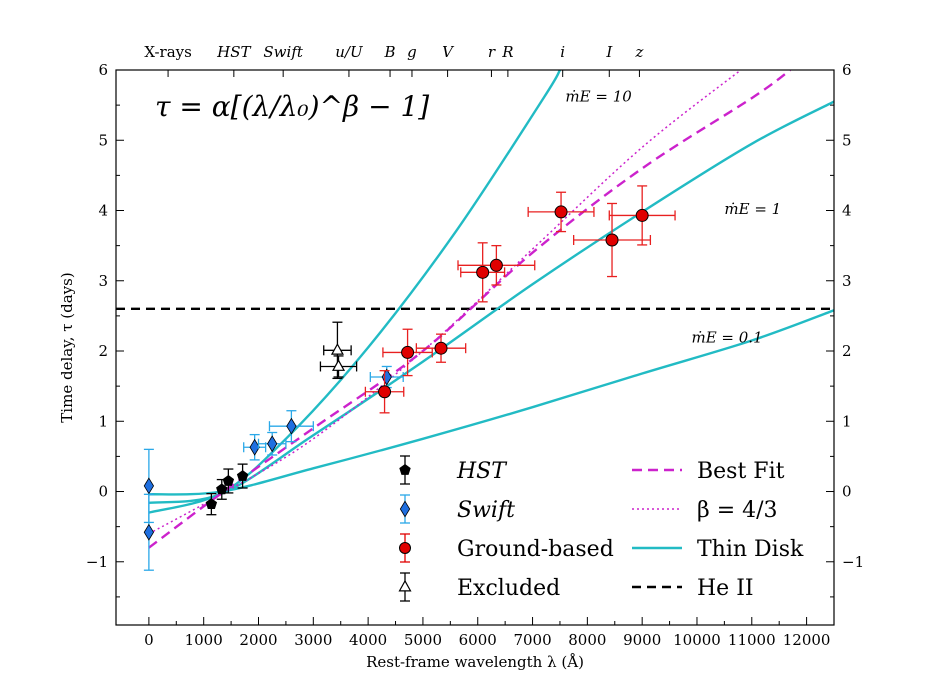 This screenshot has height=696, width=927. What do you see at coordinates (313, 640) in the screenshot?
I see `x-tick-label: 3000` at bounding box center [313, 640].